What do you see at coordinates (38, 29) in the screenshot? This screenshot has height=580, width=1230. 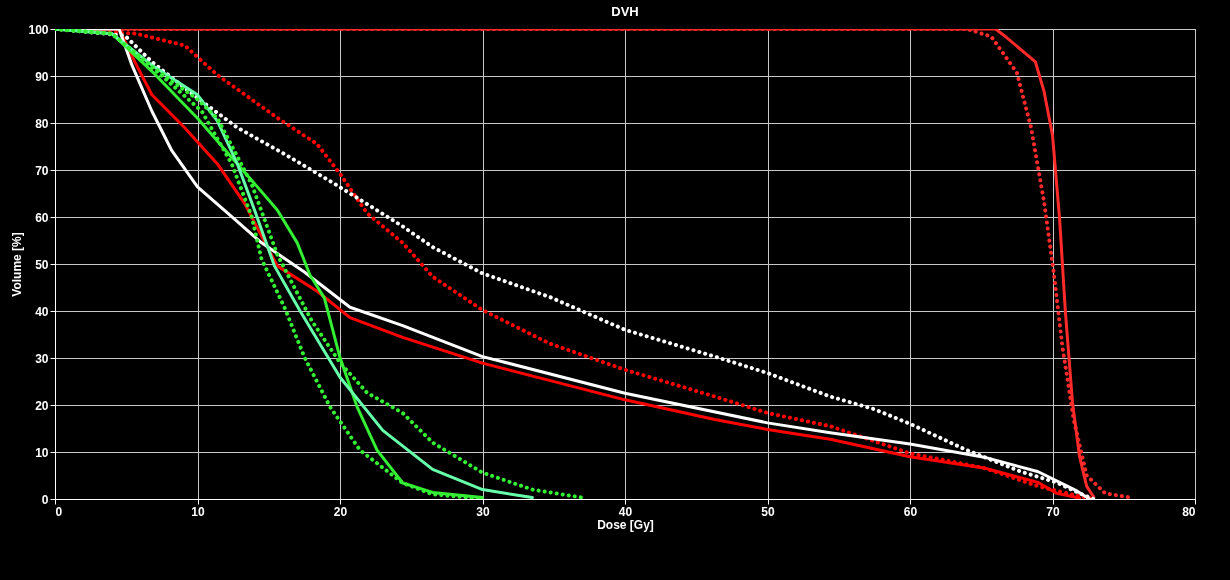 I see `y-tick-label: 100` at bounding box center [38, 29].